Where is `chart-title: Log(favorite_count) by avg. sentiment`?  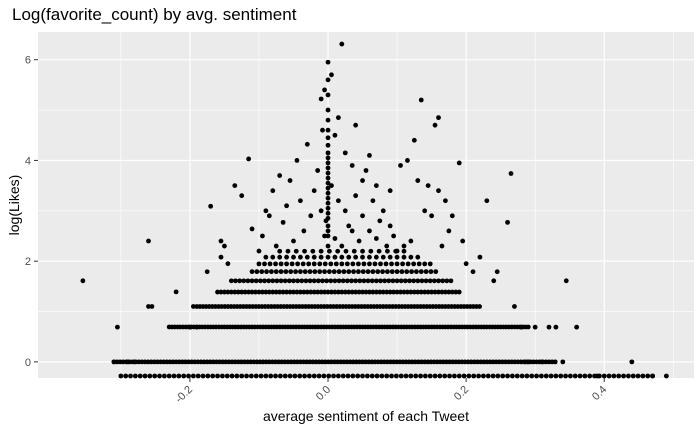
chart-title: Log(favorite_count) by avg. sentiment is located at coordinates (154, 14).